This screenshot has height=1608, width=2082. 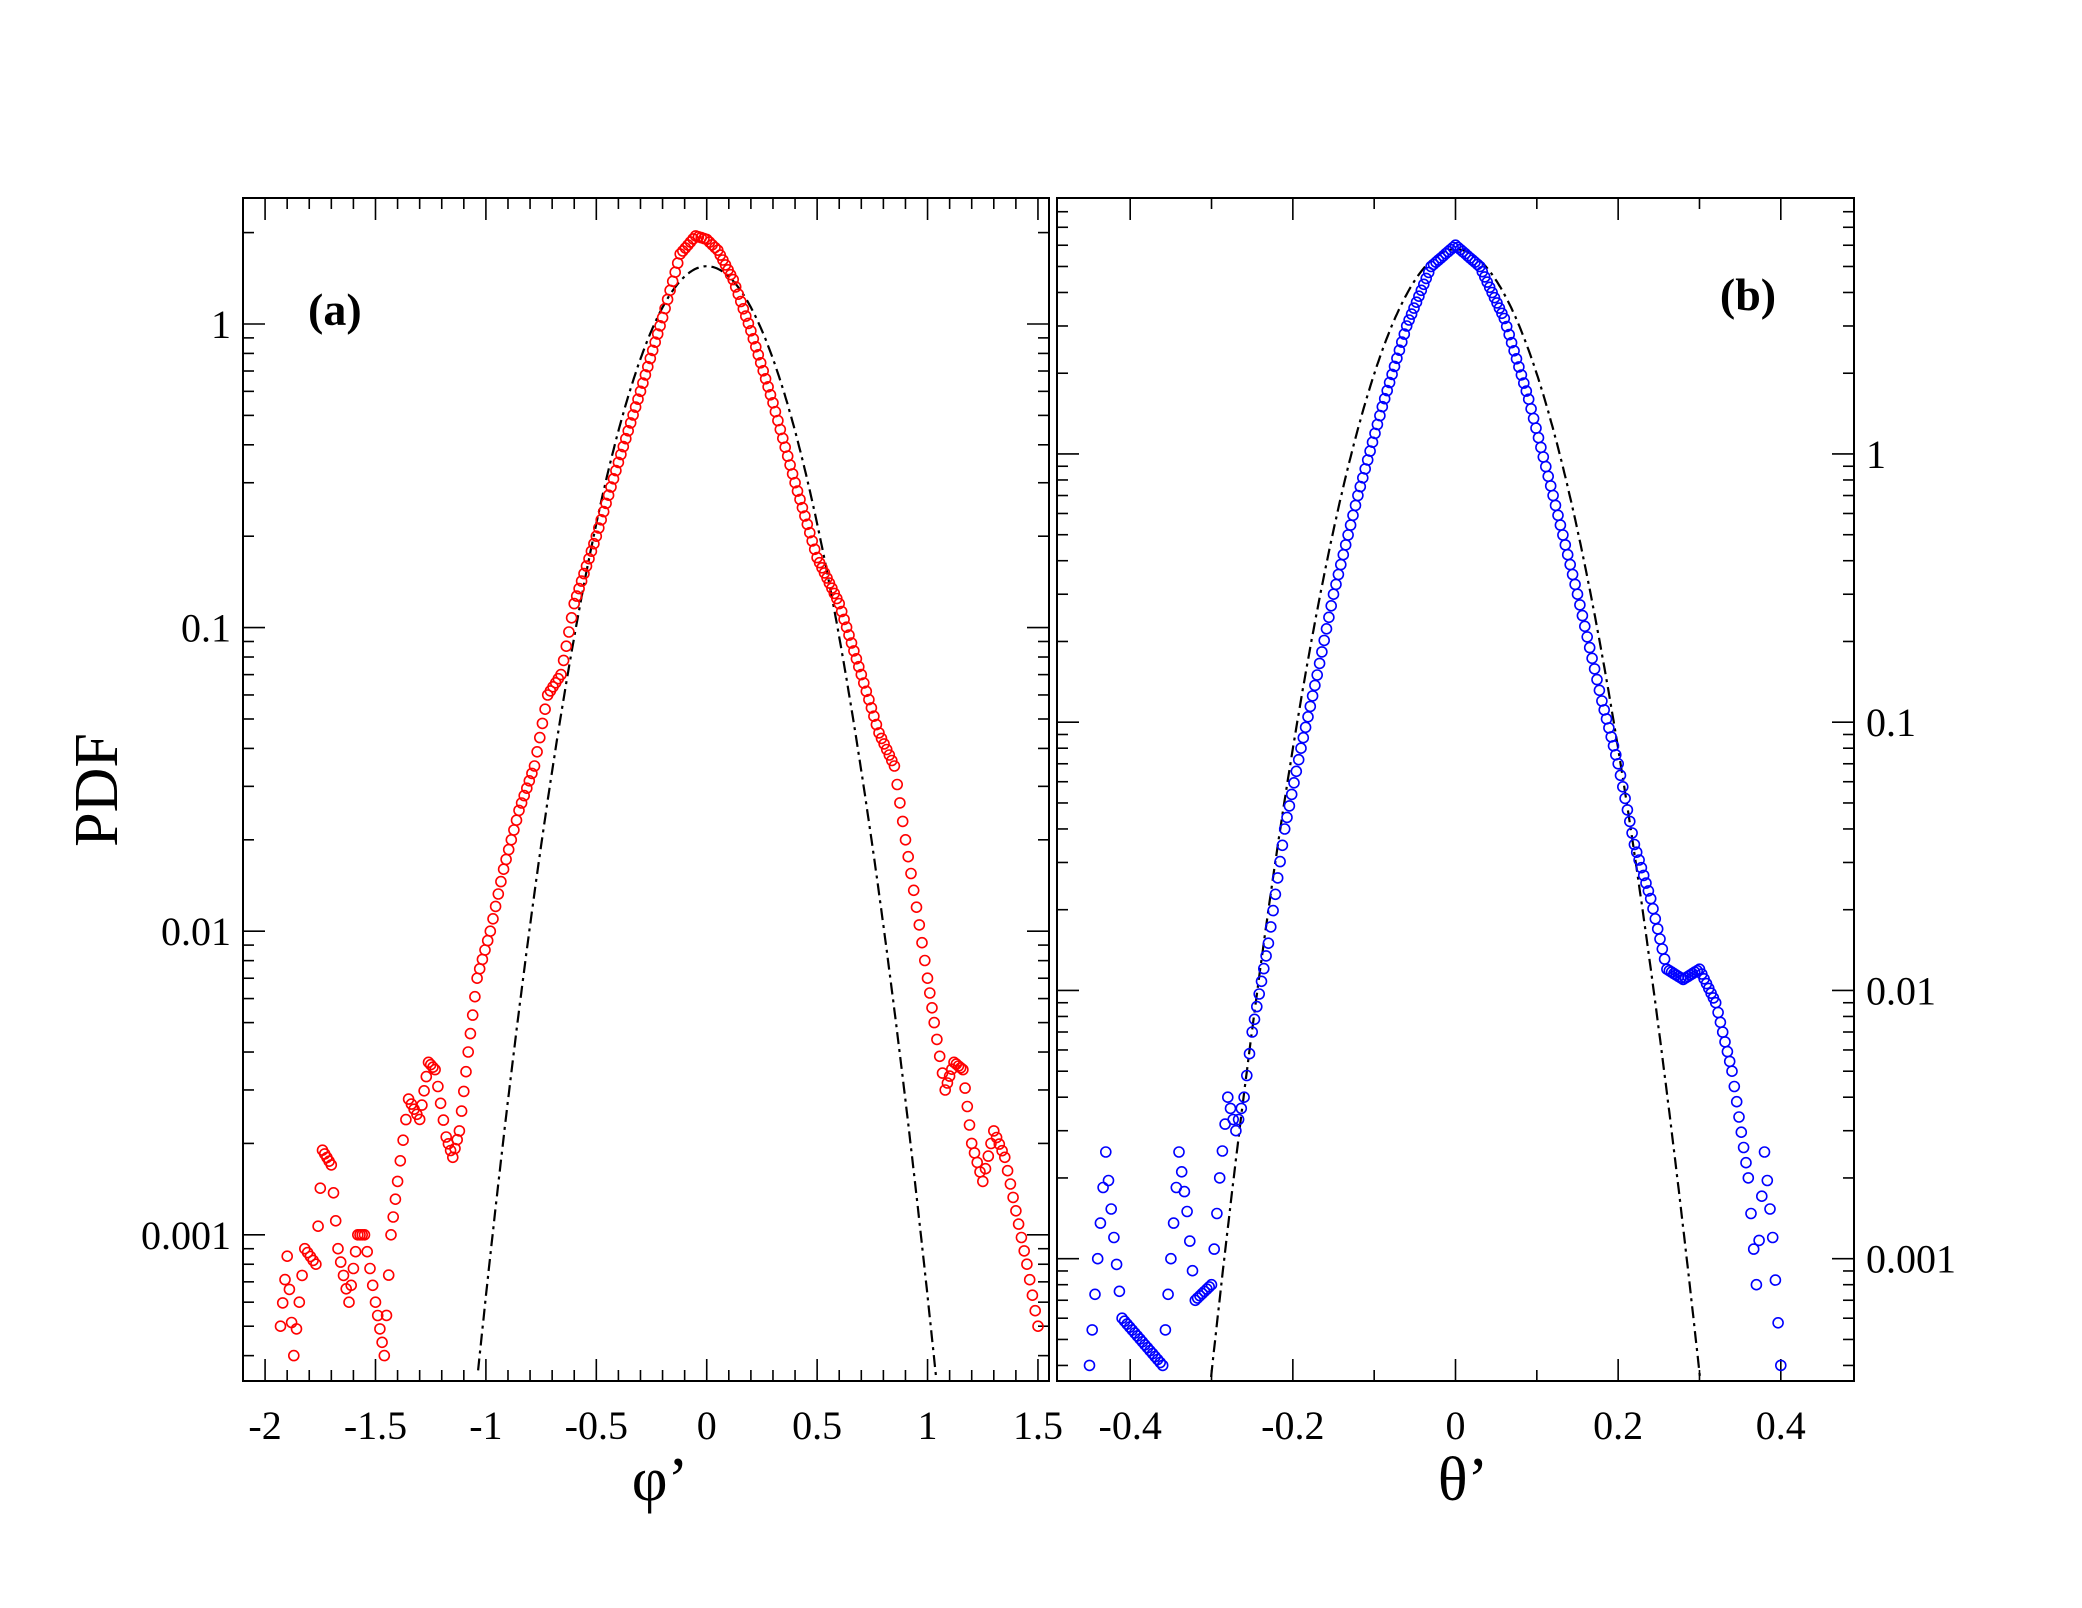 I want to click on x-tick-label: -0.5, so click(x=596, y=1425).